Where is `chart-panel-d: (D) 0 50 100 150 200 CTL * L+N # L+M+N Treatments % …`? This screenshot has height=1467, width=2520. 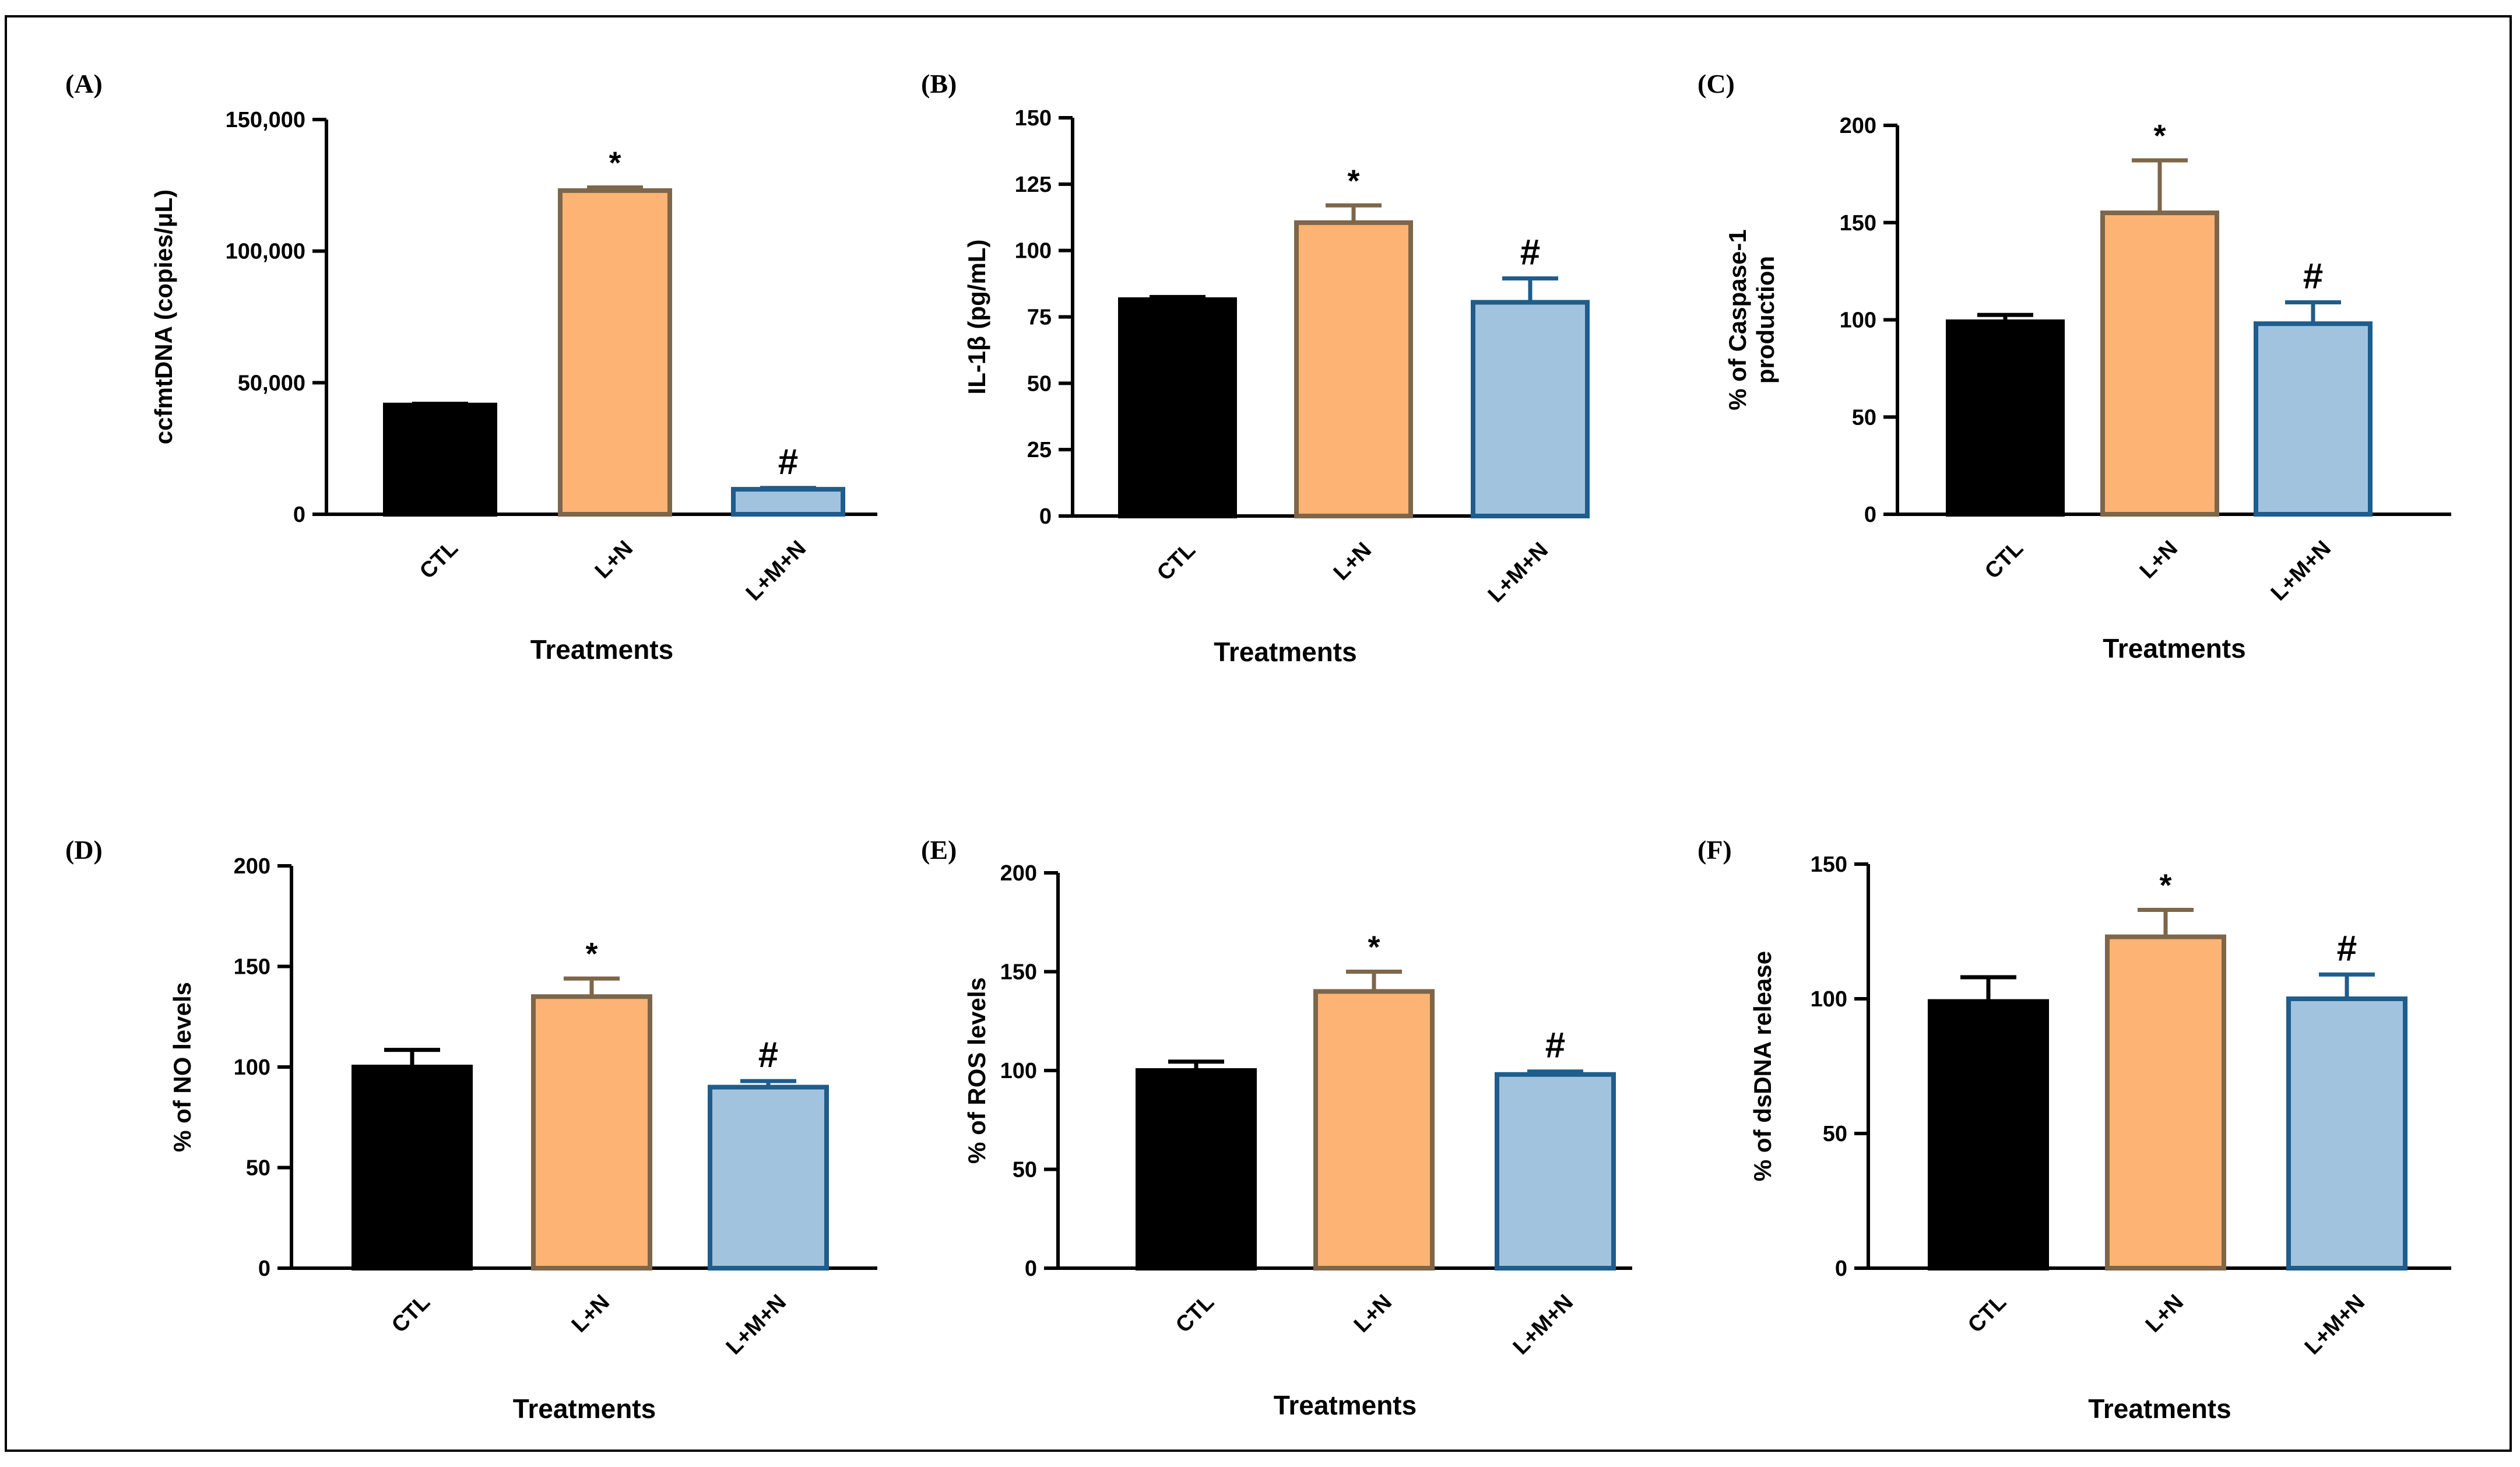 chart-panel-d: (D) 0 50 100 150 200 CTL * L+N # L+M+N Treatments % … is located at coordinates (471, 1129).